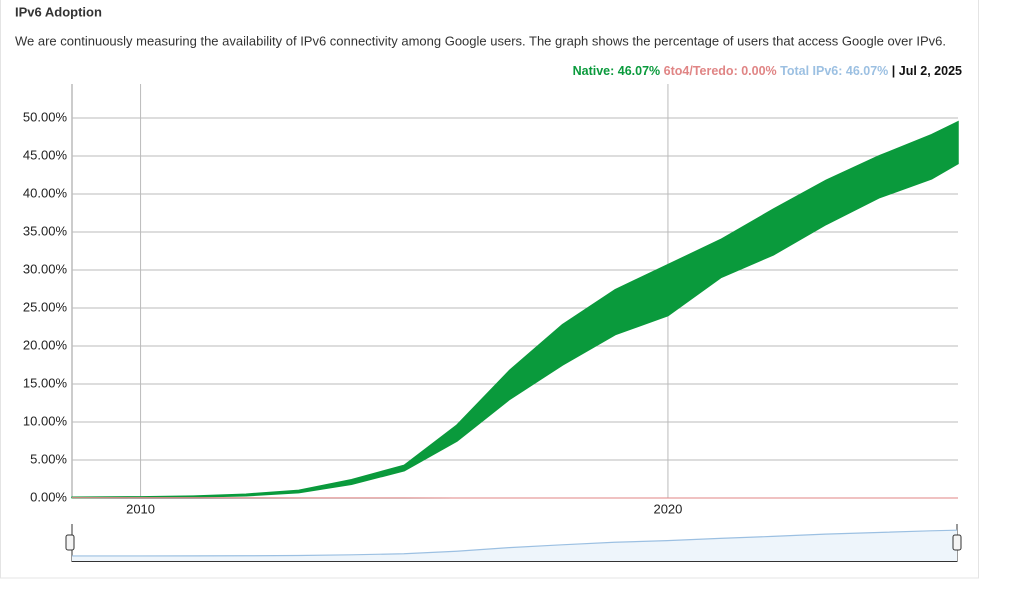 The height and width of the screenshot is (607, 1030). What do you see at coordinates (834, 71) in the screenshot?
I see `legend-entry: Total IPv6: 46.07%` at bounding box center [834, 71].